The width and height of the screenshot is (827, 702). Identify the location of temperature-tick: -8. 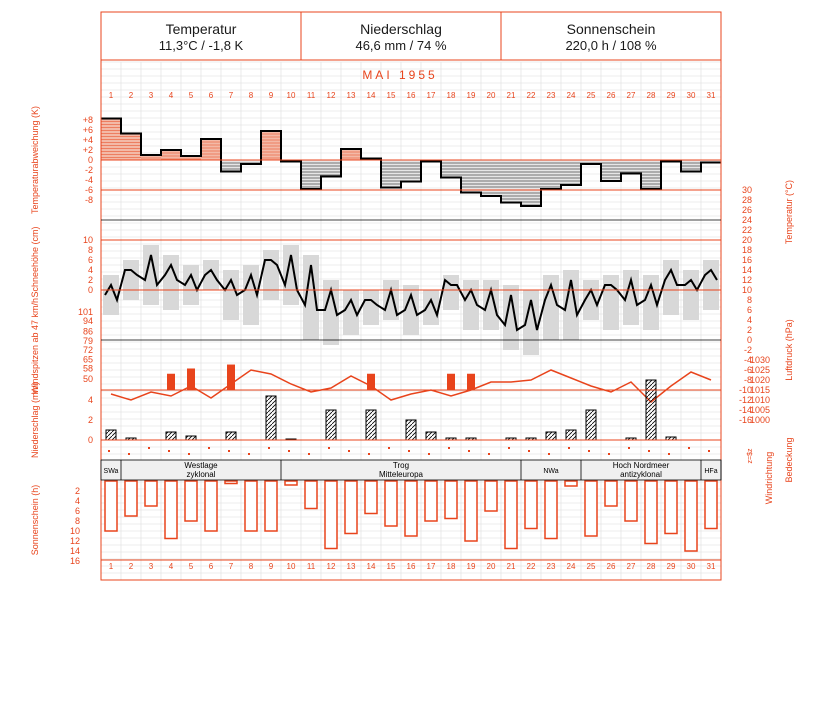
(748, 380).